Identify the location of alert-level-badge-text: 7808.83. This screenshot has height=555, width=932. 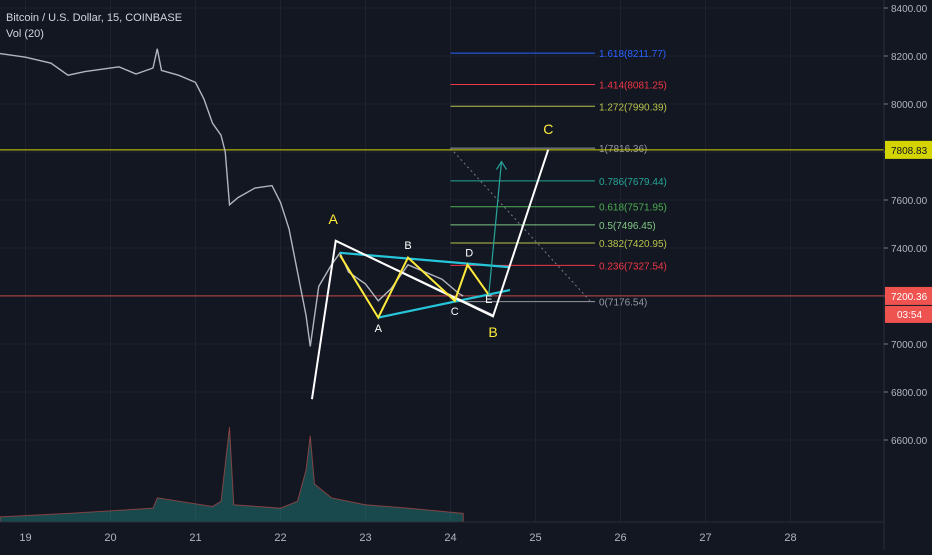
(909, 151).